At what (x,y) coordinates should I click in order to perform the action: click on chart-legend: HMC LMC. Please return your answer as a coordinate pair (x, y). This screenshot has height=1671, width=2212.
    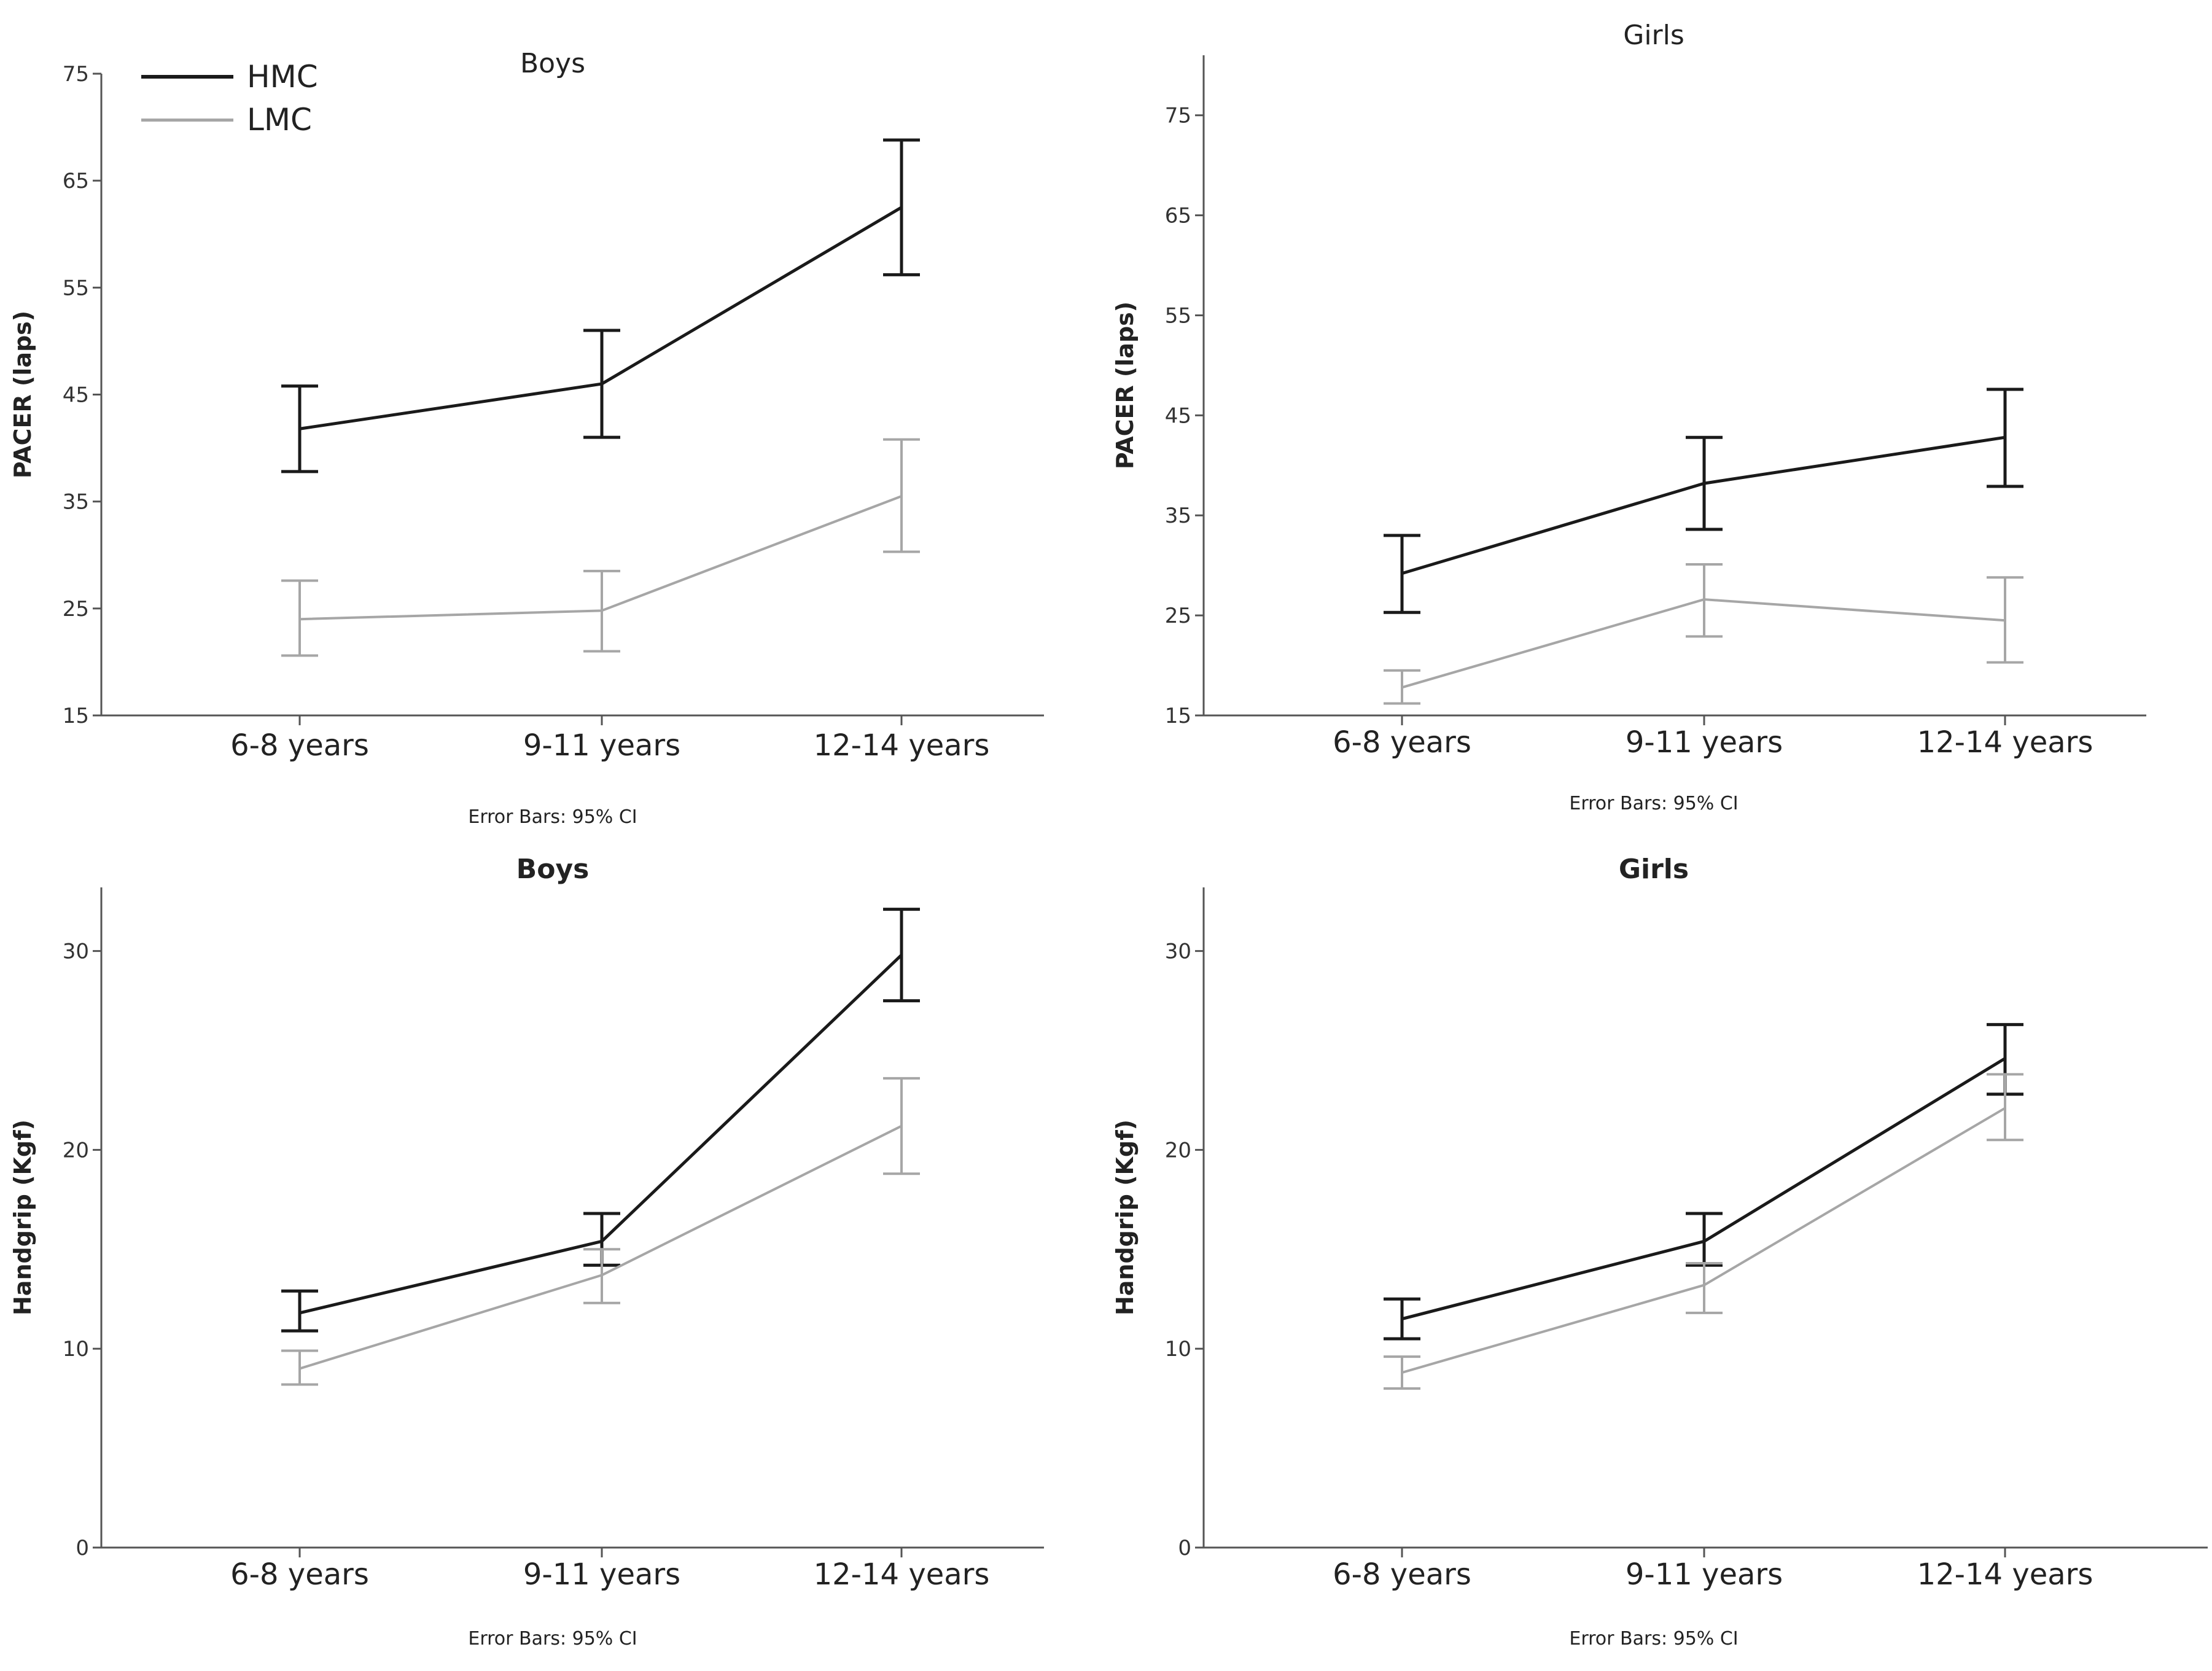
    Looking at the image, I should click on (270, 110).